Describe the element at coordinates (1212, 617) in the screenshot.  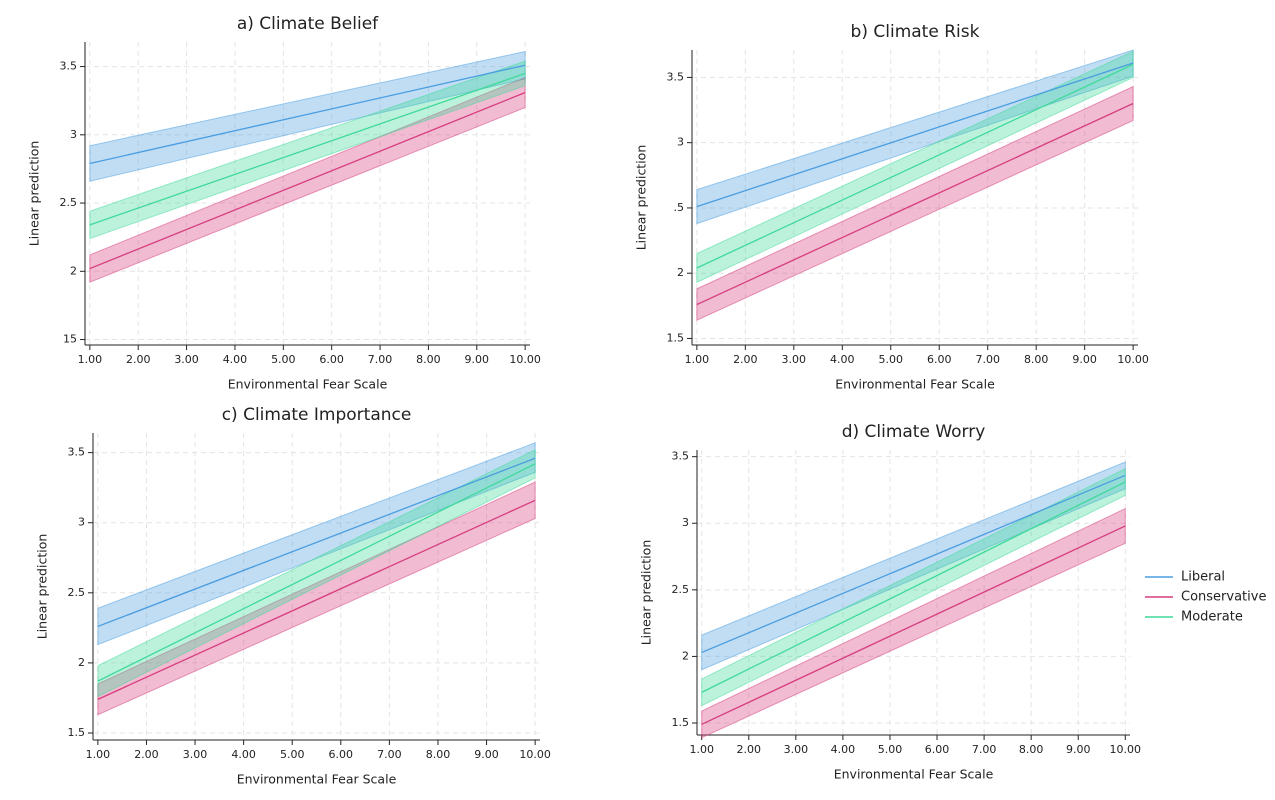
I see `legend-label: Moderate` at that location.